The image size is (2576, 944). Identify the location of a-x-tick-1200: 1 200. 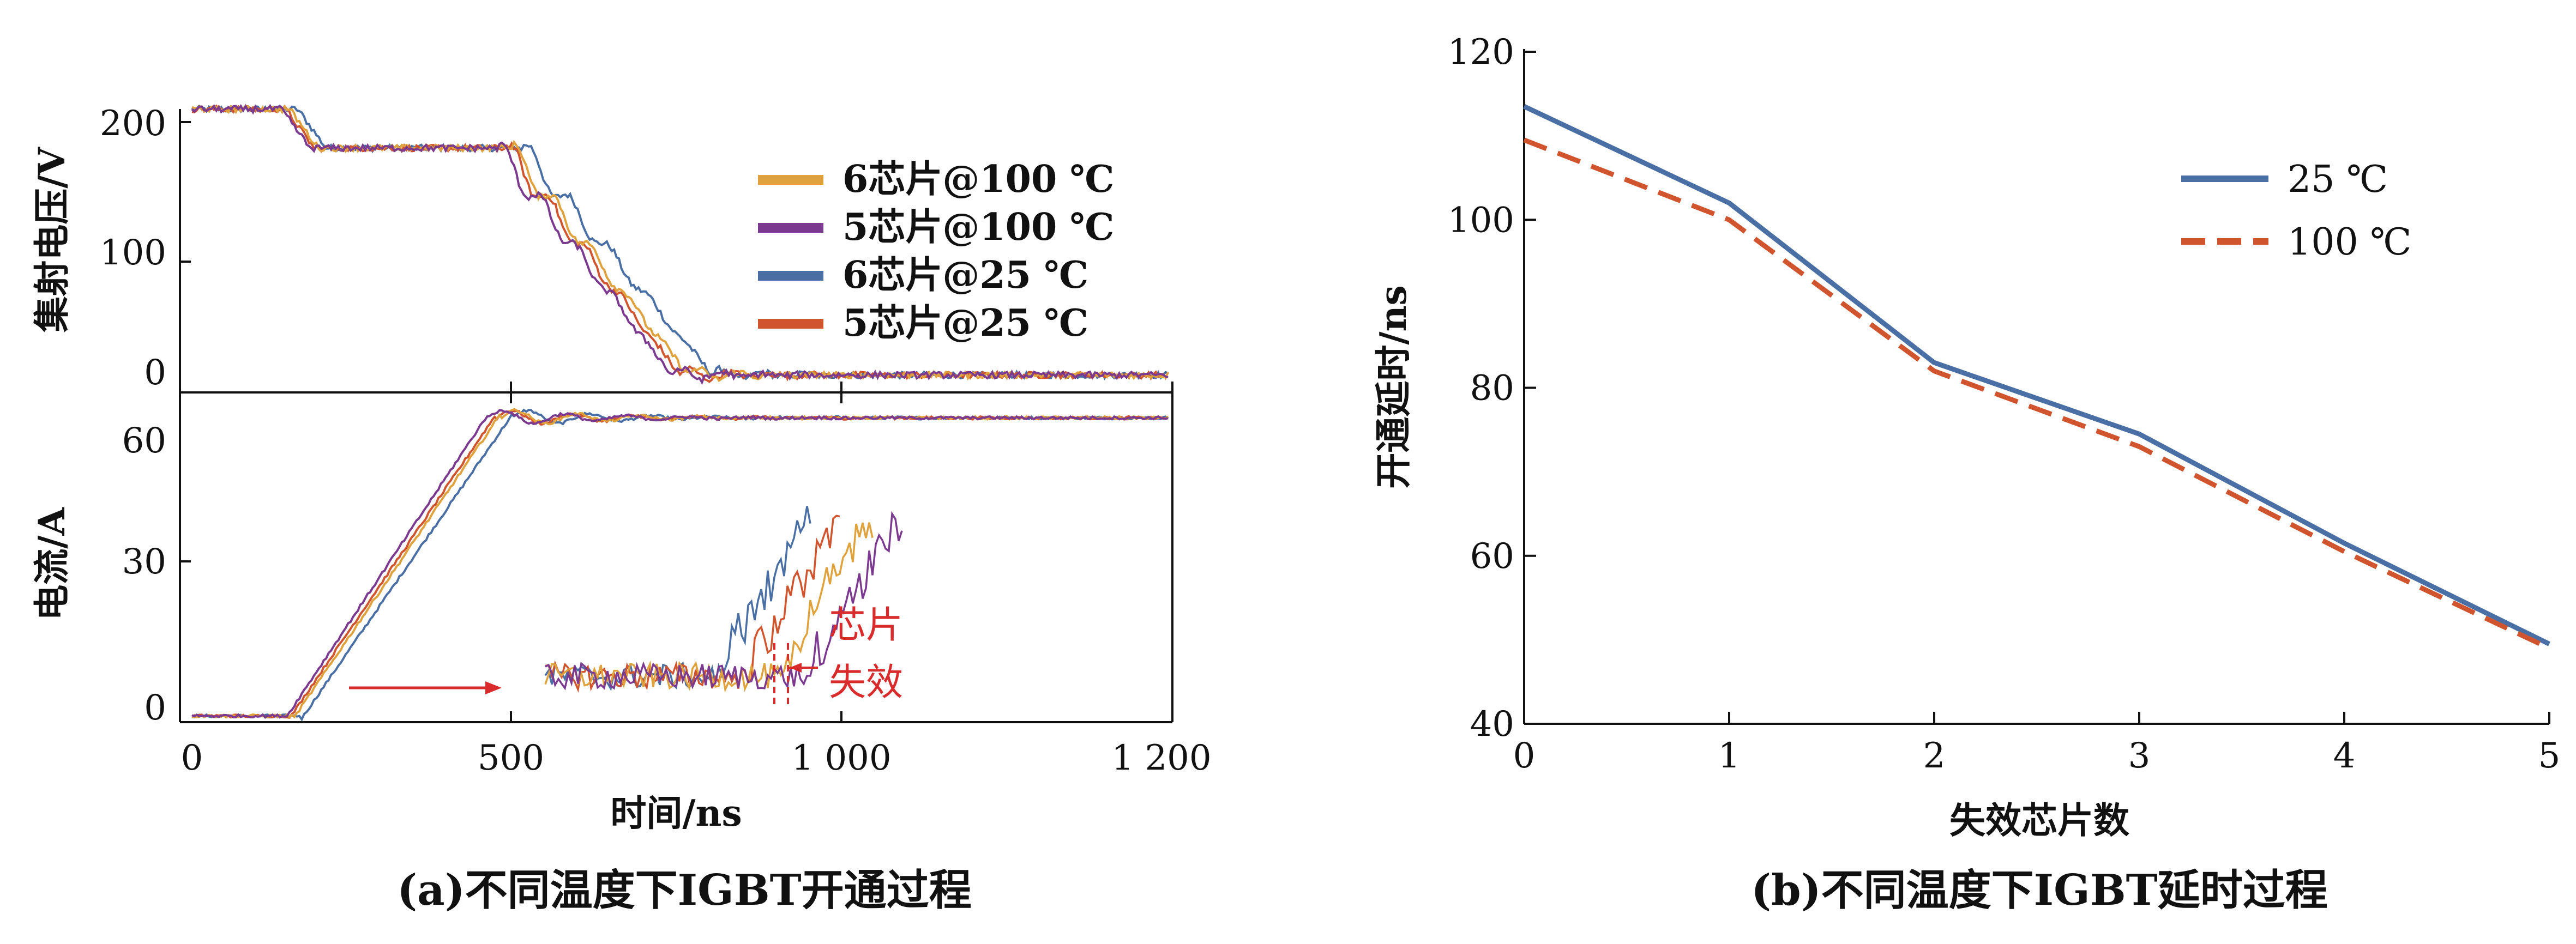
(1161, 758).